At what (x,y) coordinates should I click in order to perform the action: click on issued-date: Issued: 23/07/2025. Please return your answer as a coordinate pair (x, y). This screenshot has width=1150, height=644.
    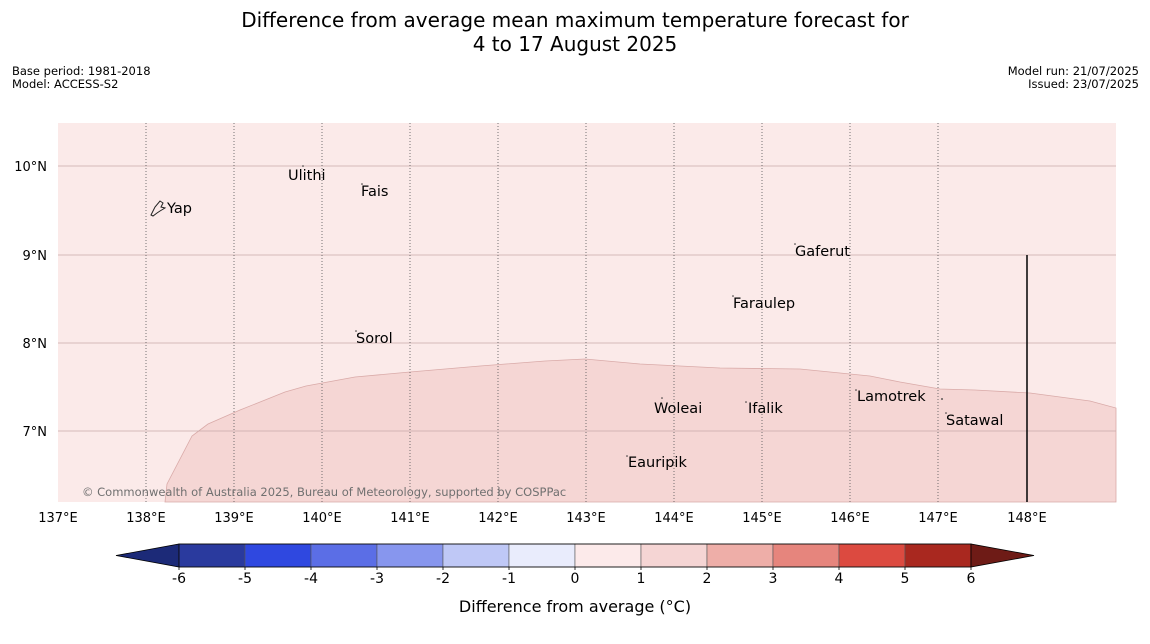
    Looking at the image, I should click on (1083, 84).